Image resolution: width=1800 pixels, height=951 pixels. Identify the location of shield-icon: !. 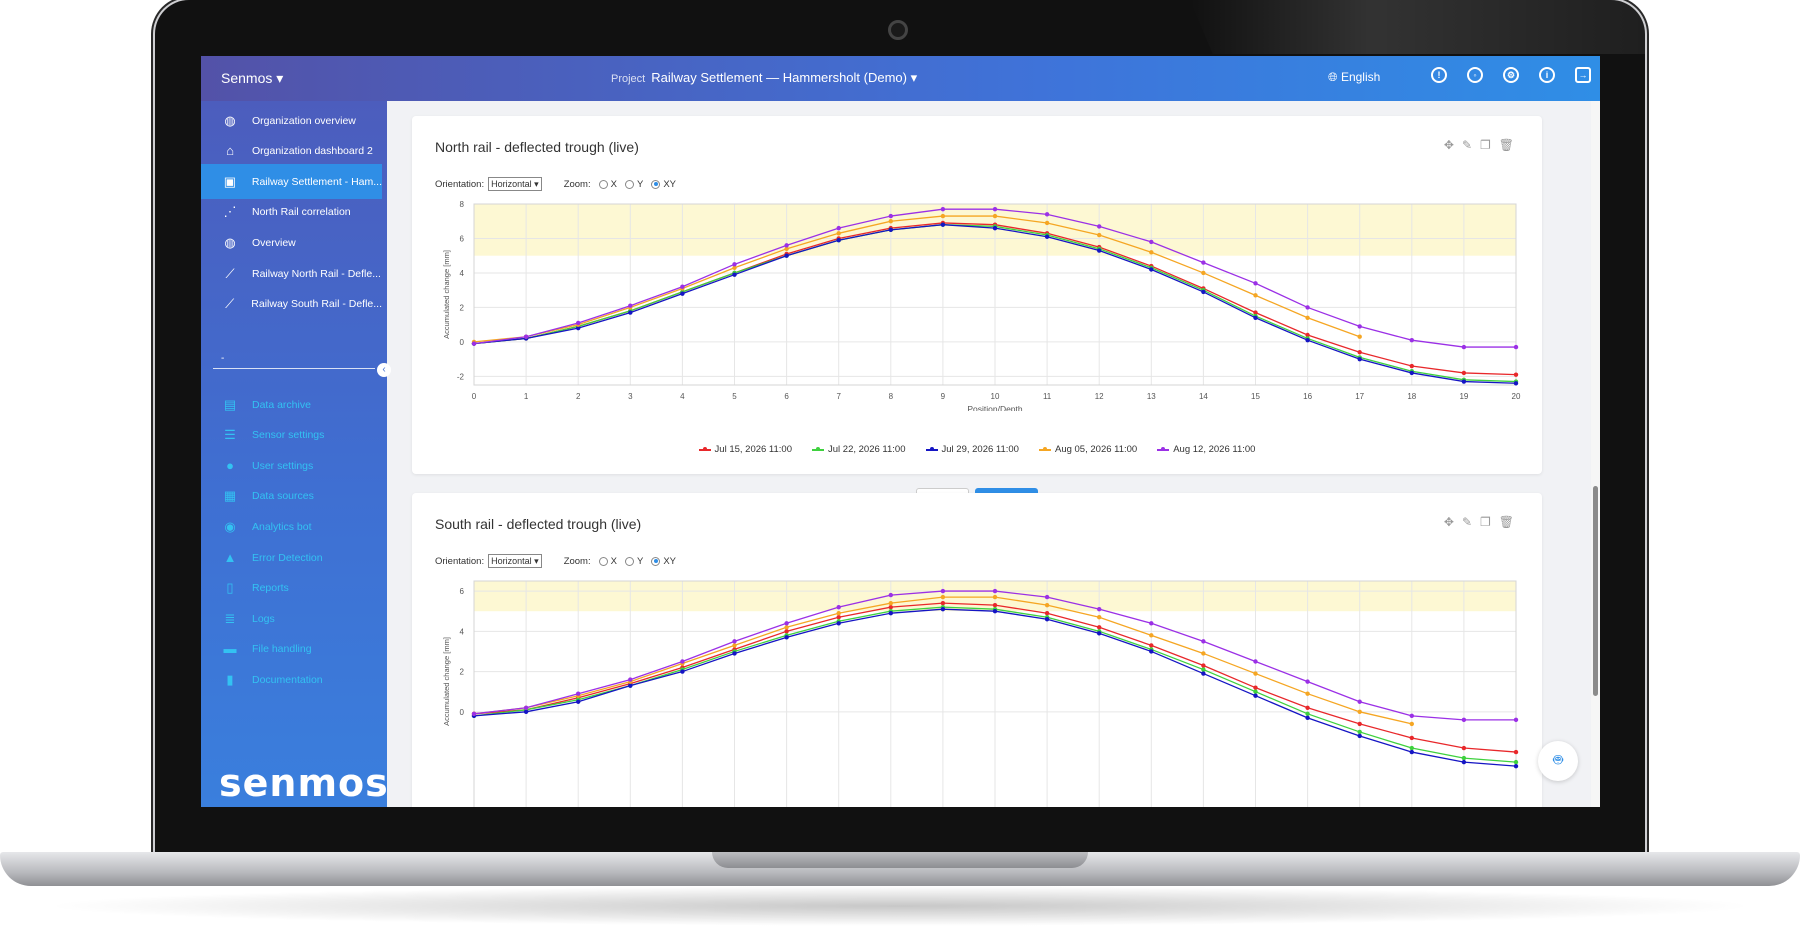
(1439, 75).